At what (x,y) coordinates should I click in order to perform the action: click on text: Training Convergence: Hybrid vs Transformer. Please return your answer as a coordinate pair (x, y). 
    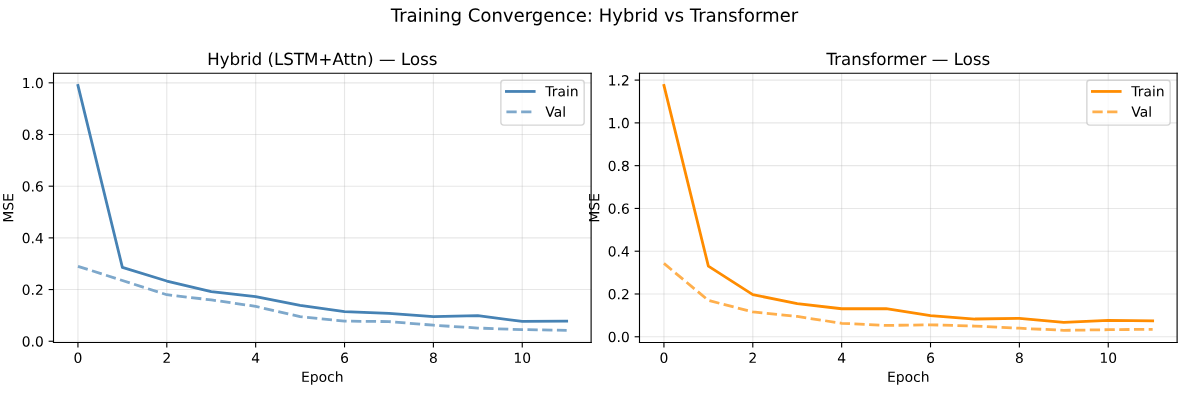
    Looking at the image, I should click on (594, 16).